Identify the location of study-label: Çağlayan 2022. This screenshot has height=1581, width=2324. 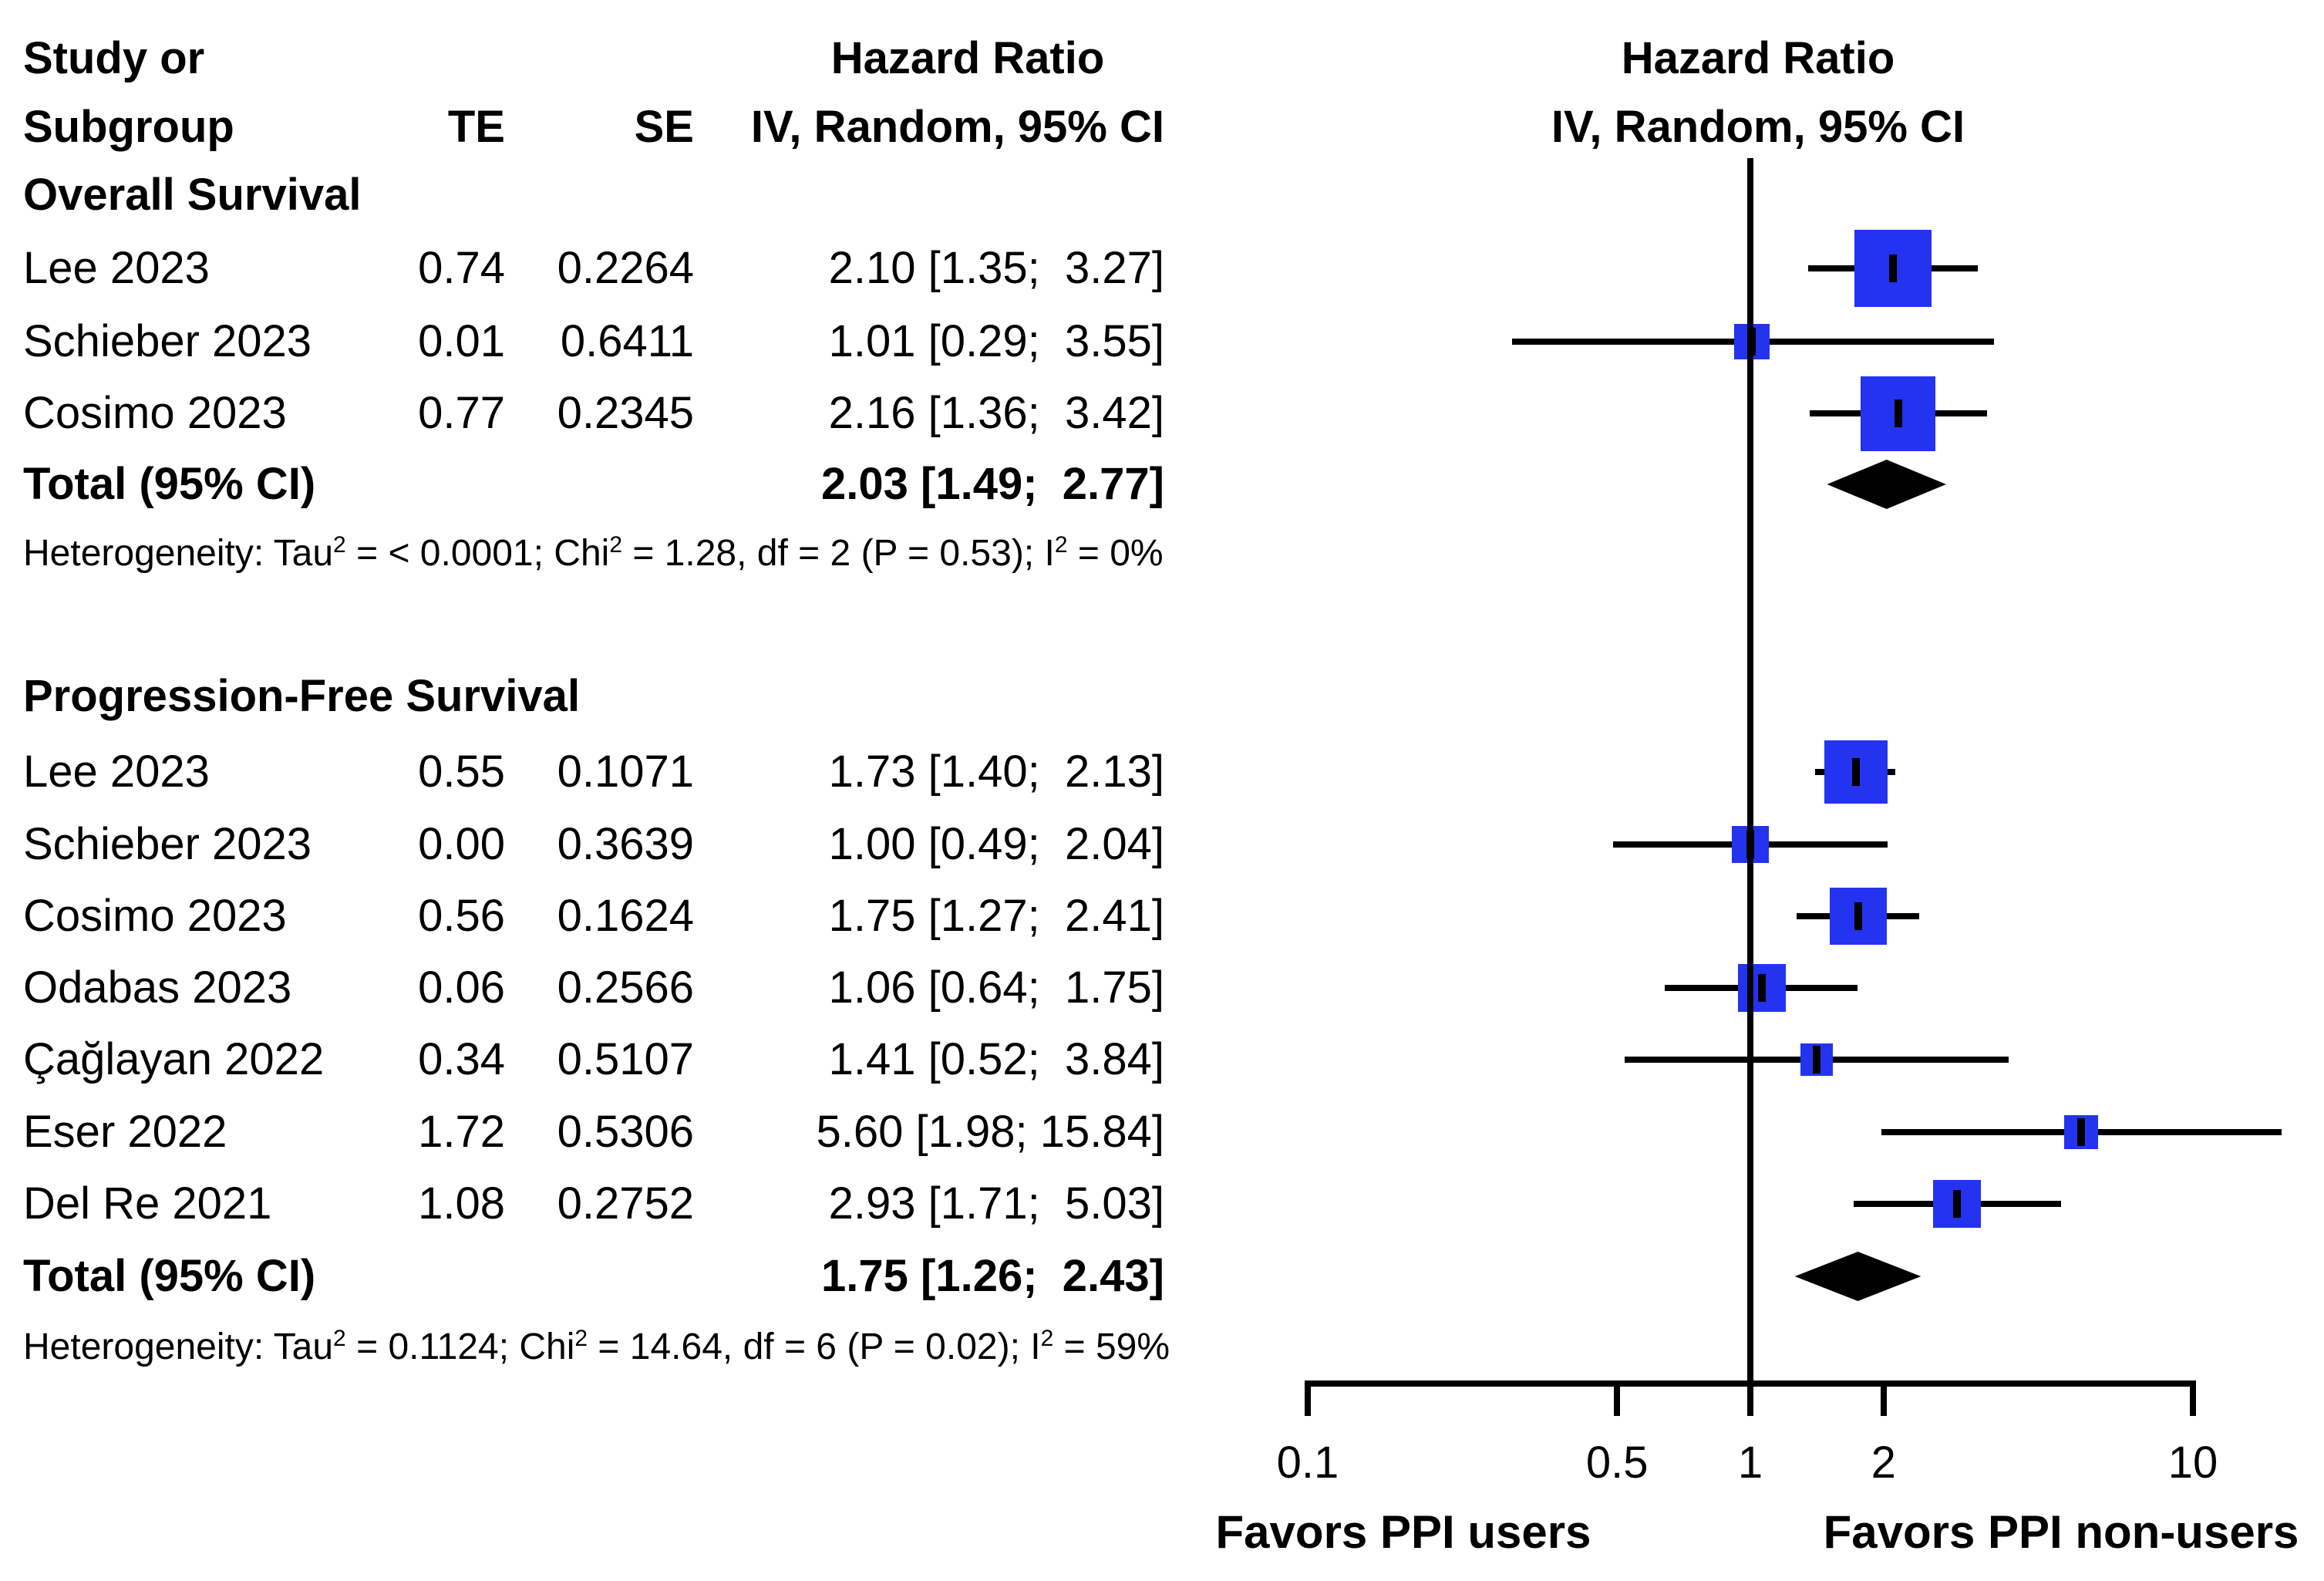
(174, 1059).